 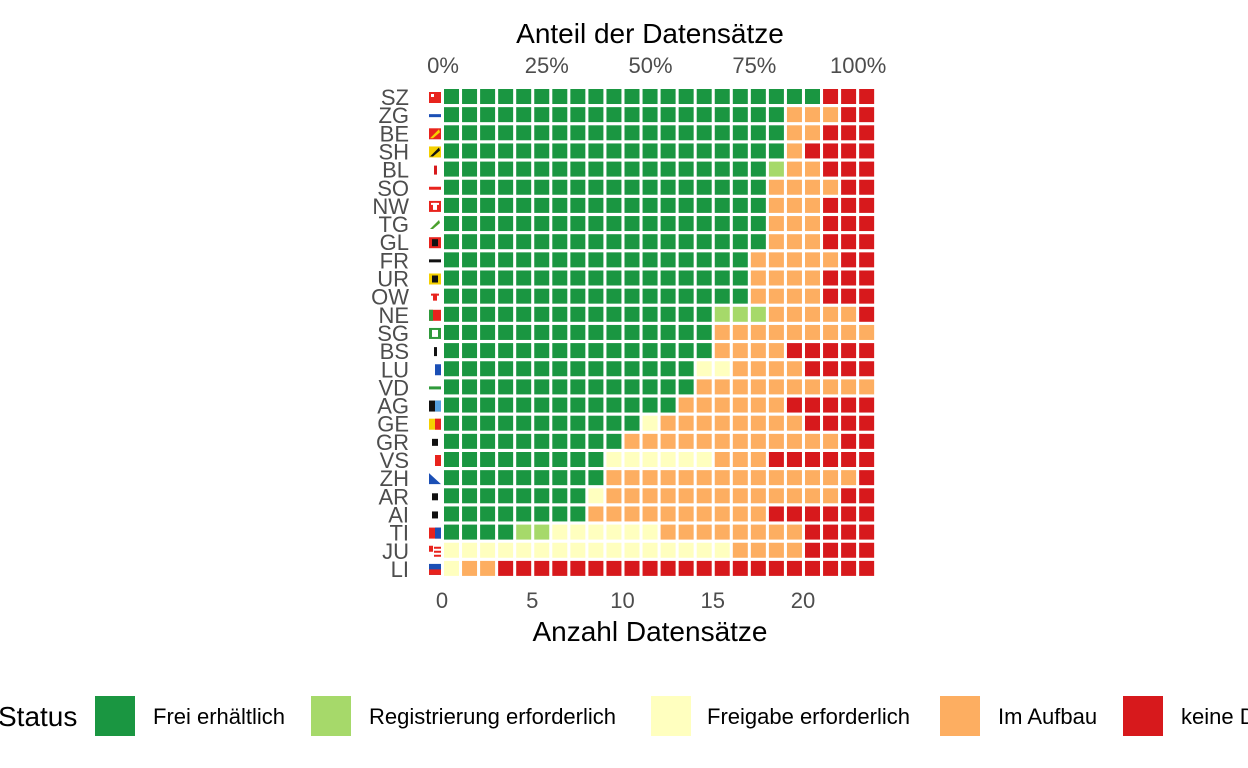 I want to click on state-label: SO, so click(x=393, y=188).